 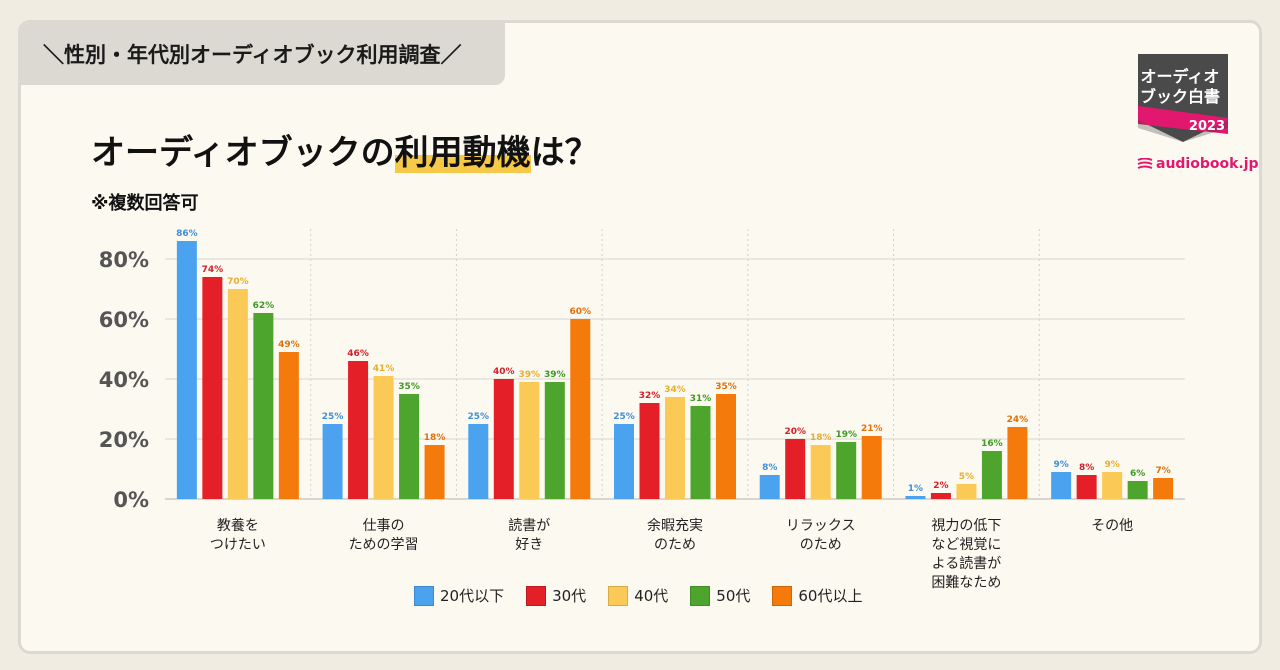 What do you see at coordinates (472, 596) in the screenshot?
I see `legend-label: 20代以下` at bounding box center [472, 596].